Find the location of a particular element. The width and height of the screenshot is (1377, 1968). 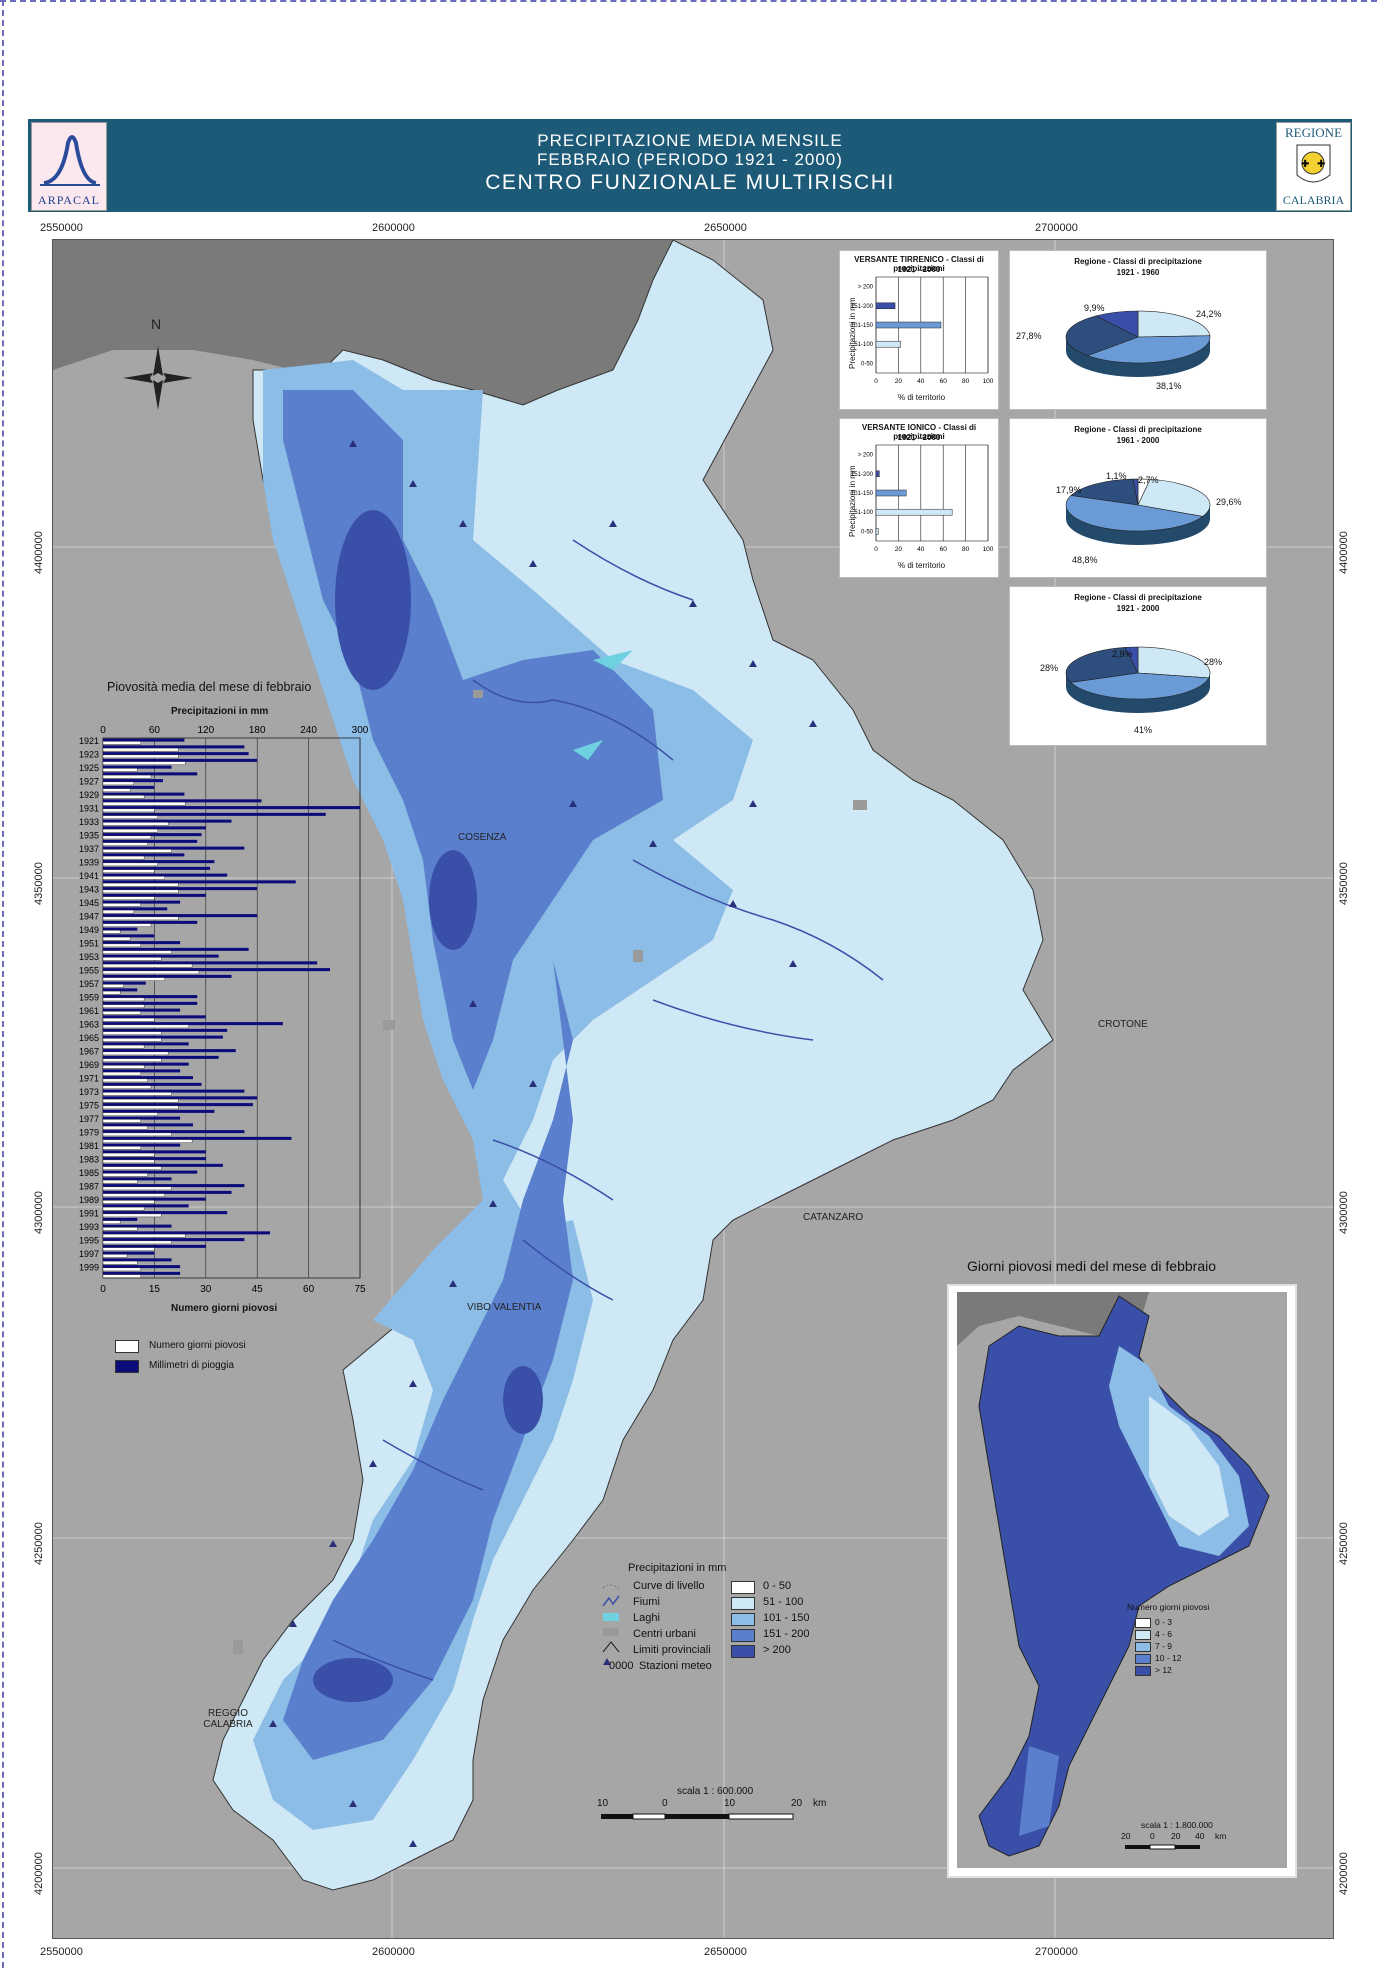

tick-label: 40 is located at coordinates (921, 381).